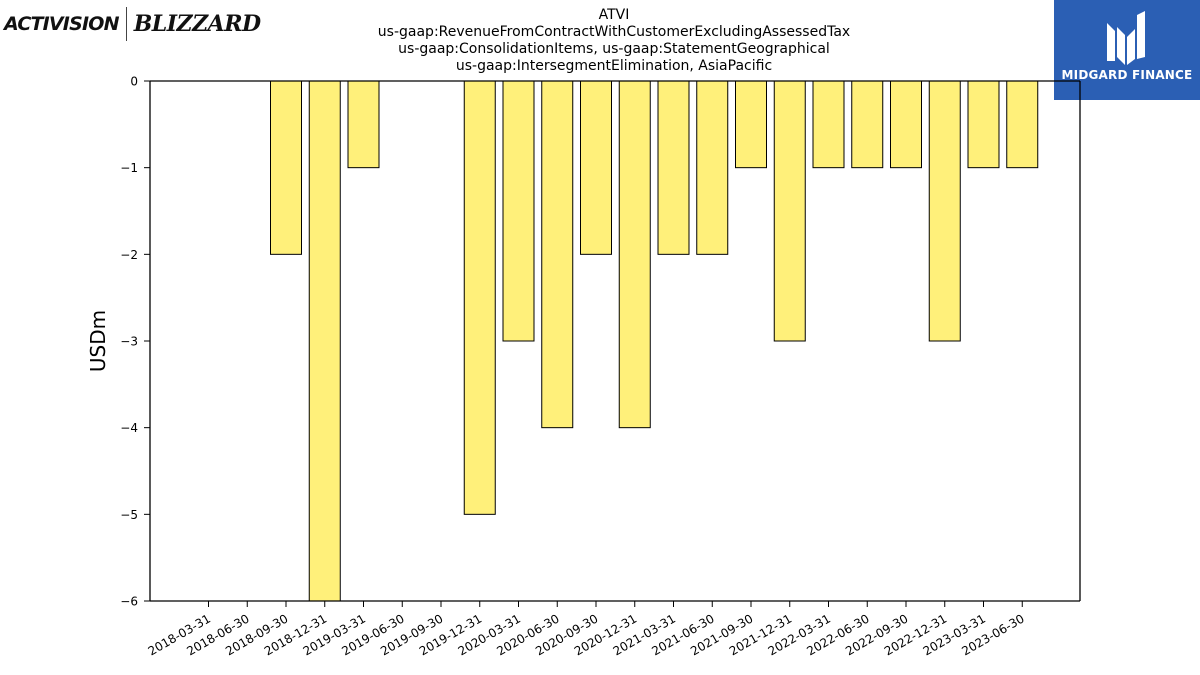 The image size is (1200, 675). Describe the element at coordinates (129, 428) in the screenshot. I see `y-tick-label: −4` at that location.